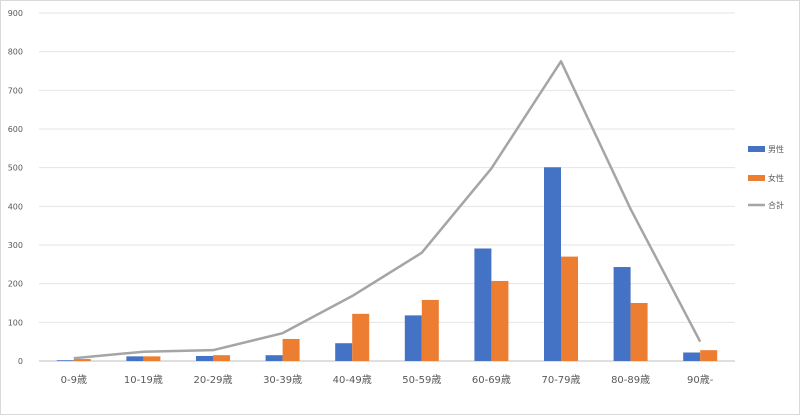  What do you see at coordinates (15, 284) in the screenshot?
I see `y-tick-label: 200` at bounding box center [15, 284].